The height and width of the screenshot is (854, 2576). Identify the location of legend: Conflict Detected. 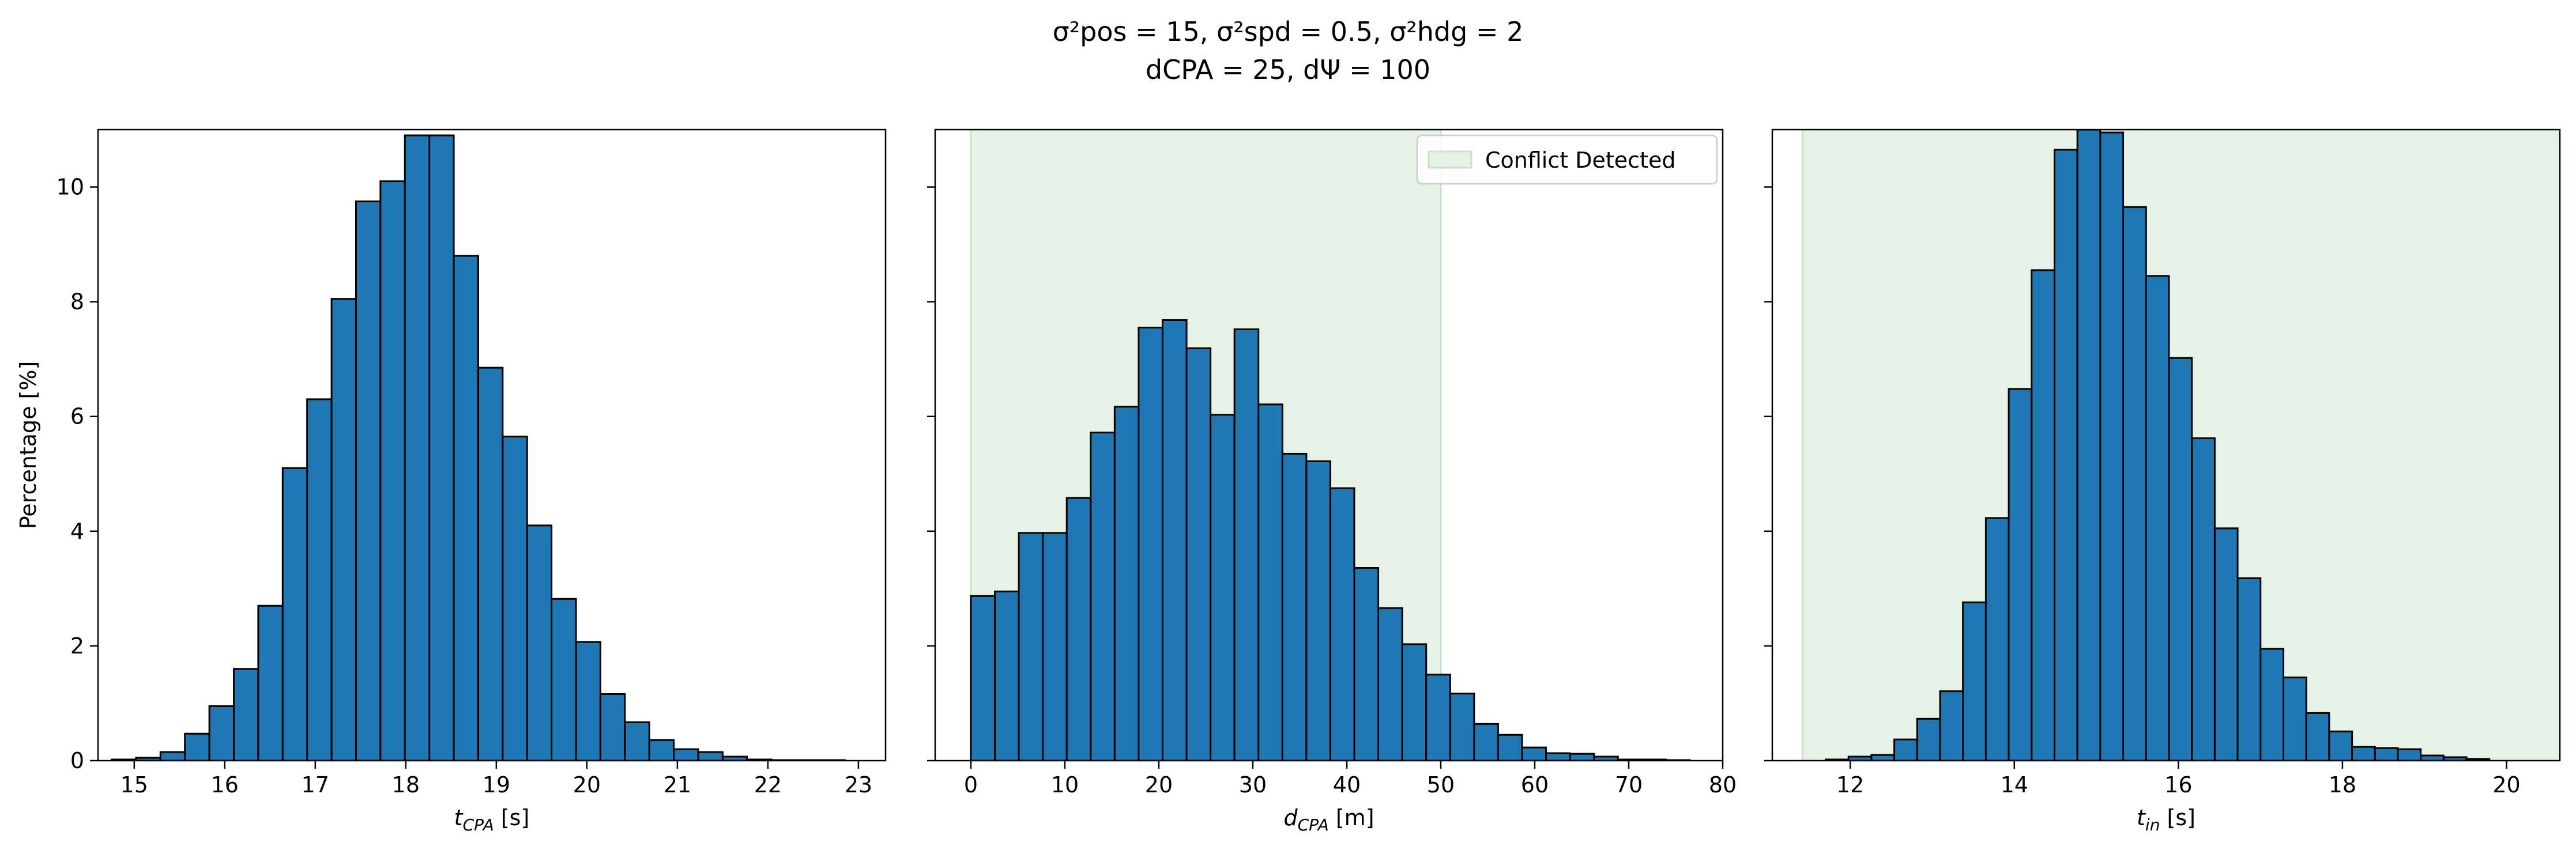
(1567, 159).